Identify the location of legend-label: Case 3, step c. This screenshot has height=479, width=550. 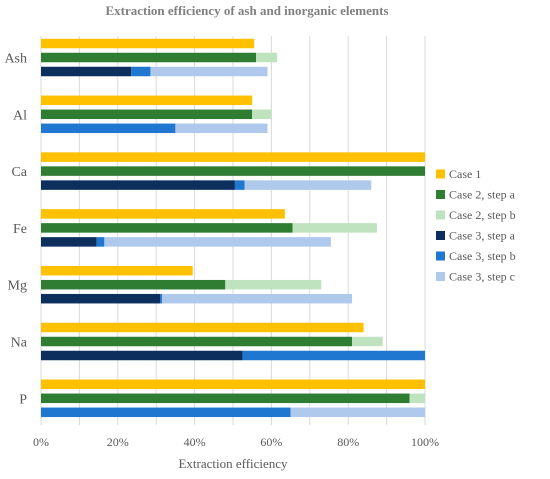
(482, 277).